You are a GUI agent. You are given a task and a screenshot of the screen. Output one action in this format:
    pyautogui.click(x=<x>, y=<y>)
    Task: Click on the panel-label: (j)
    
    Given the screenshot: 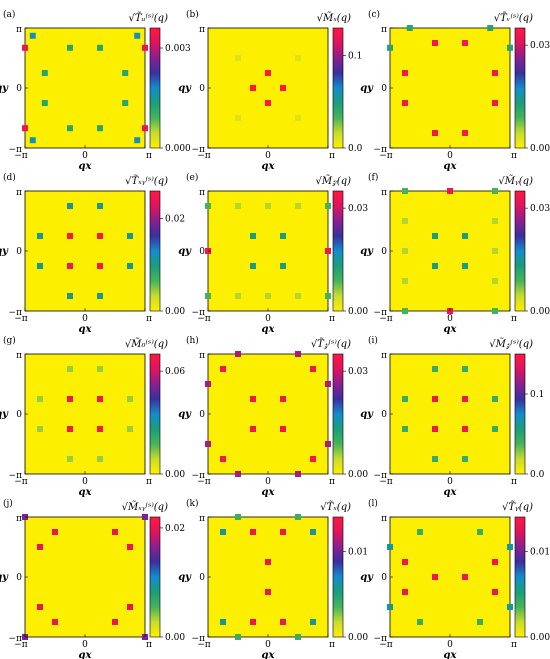 What is the action you would take?
    pyautogui.click(x=8, y=503)
    